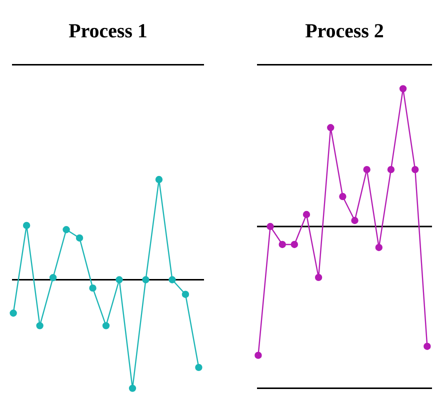  I want to click on chart-title: Process 2, so click(344, 31).